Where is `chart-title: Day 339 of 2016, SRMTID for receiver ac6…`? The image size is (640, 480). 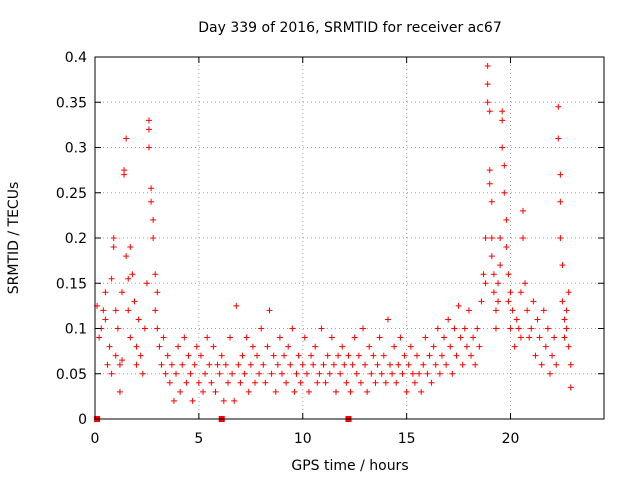 chart-title: Day 339 of 2016, SRMTID for receiver ac6… is located at coordinates (350, 28).